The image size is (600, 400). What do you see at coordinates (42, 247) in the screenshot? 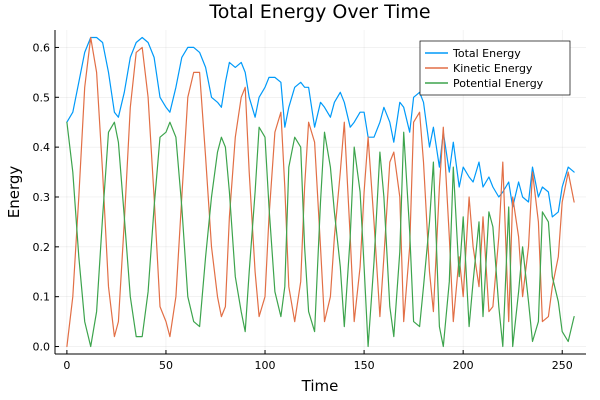
I see `y-tick-label: 0.2` at bounding box center [42, 247].